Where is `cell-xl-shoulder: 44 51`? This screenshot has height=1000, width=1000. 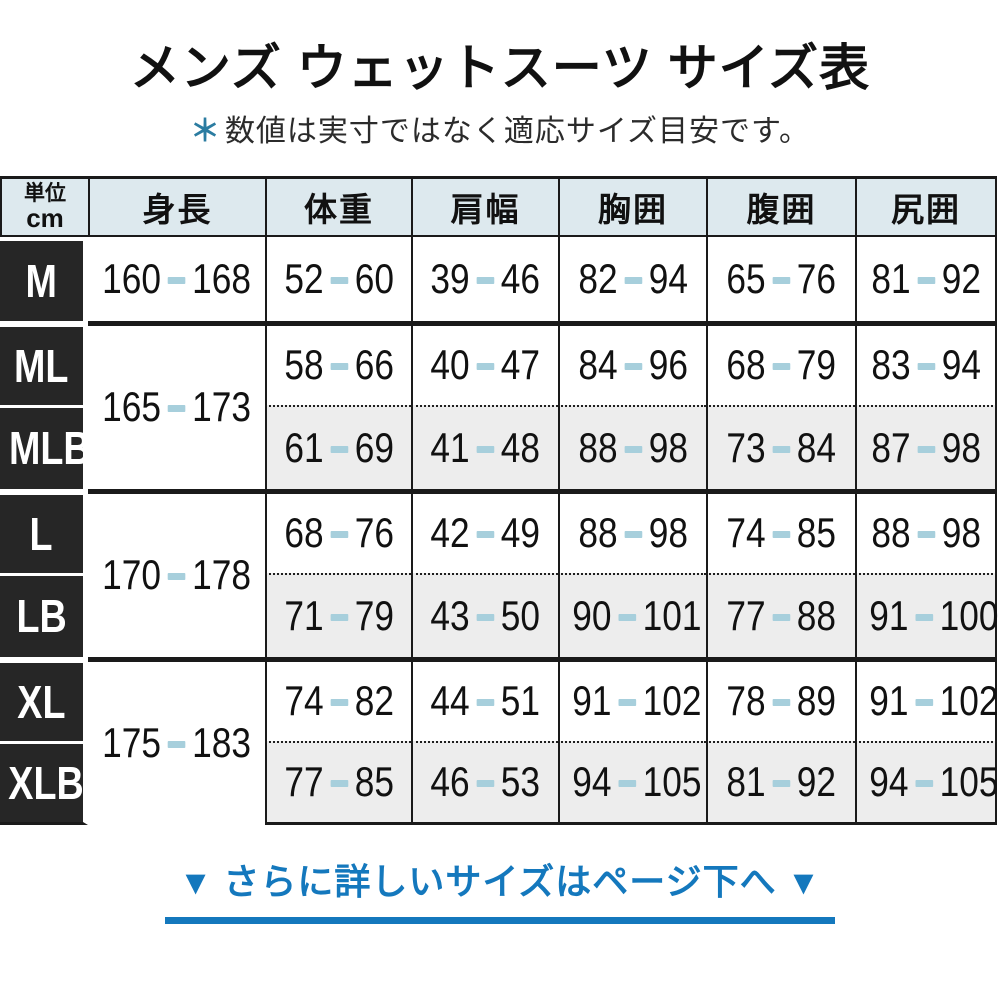
cell-xl-shoulder: 44 51 is located at coordinates (484, 698).